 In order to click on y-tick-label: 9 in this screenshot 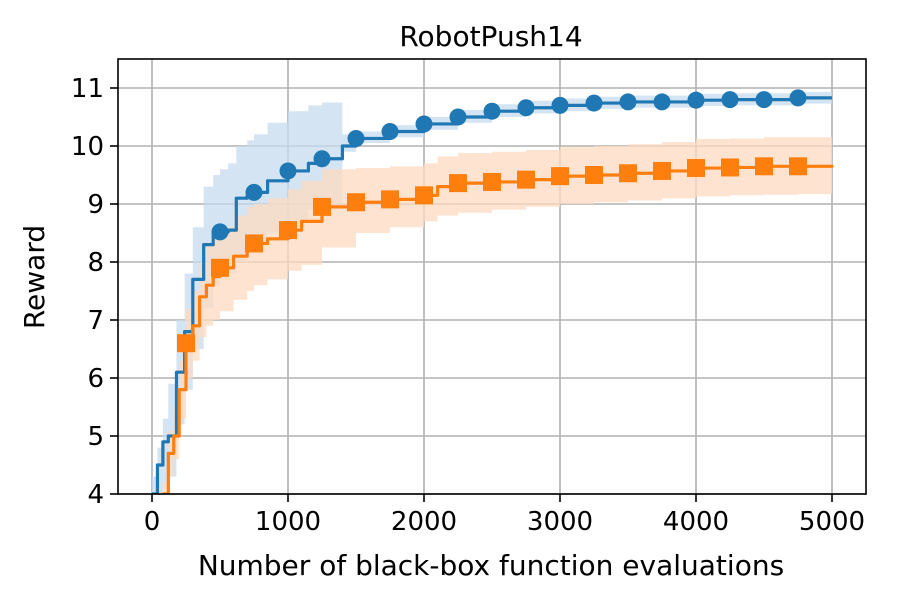, I will do `click(95, 205)`.